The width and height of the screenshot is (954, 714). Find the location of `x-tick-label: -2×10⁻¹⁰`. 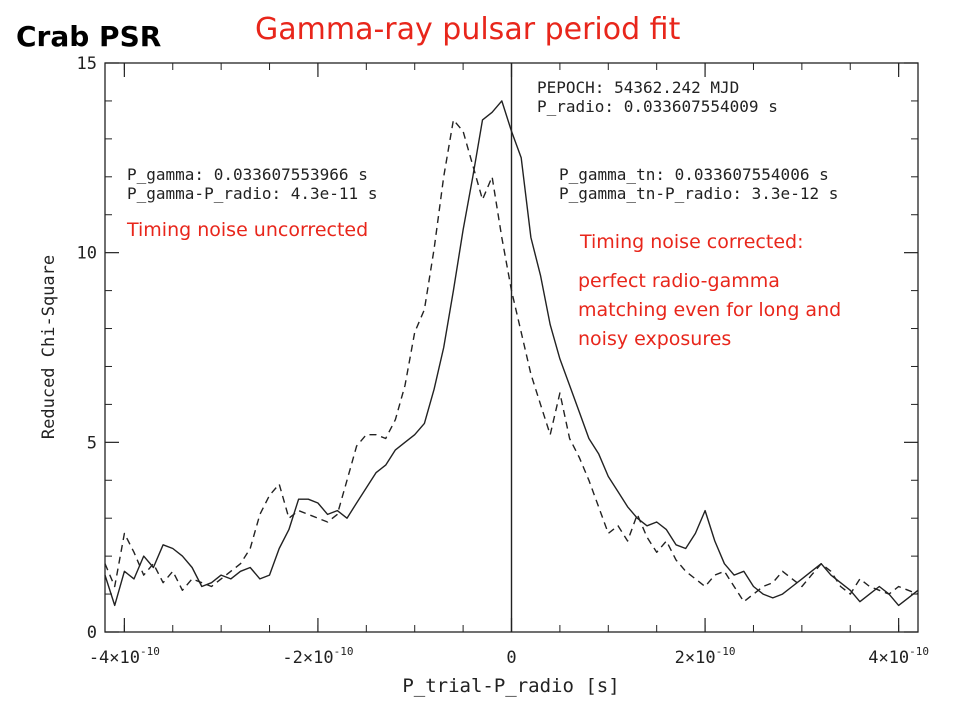

x-tick-label: -2×10⁻¹⁰ is located at coordinates (317, 656).